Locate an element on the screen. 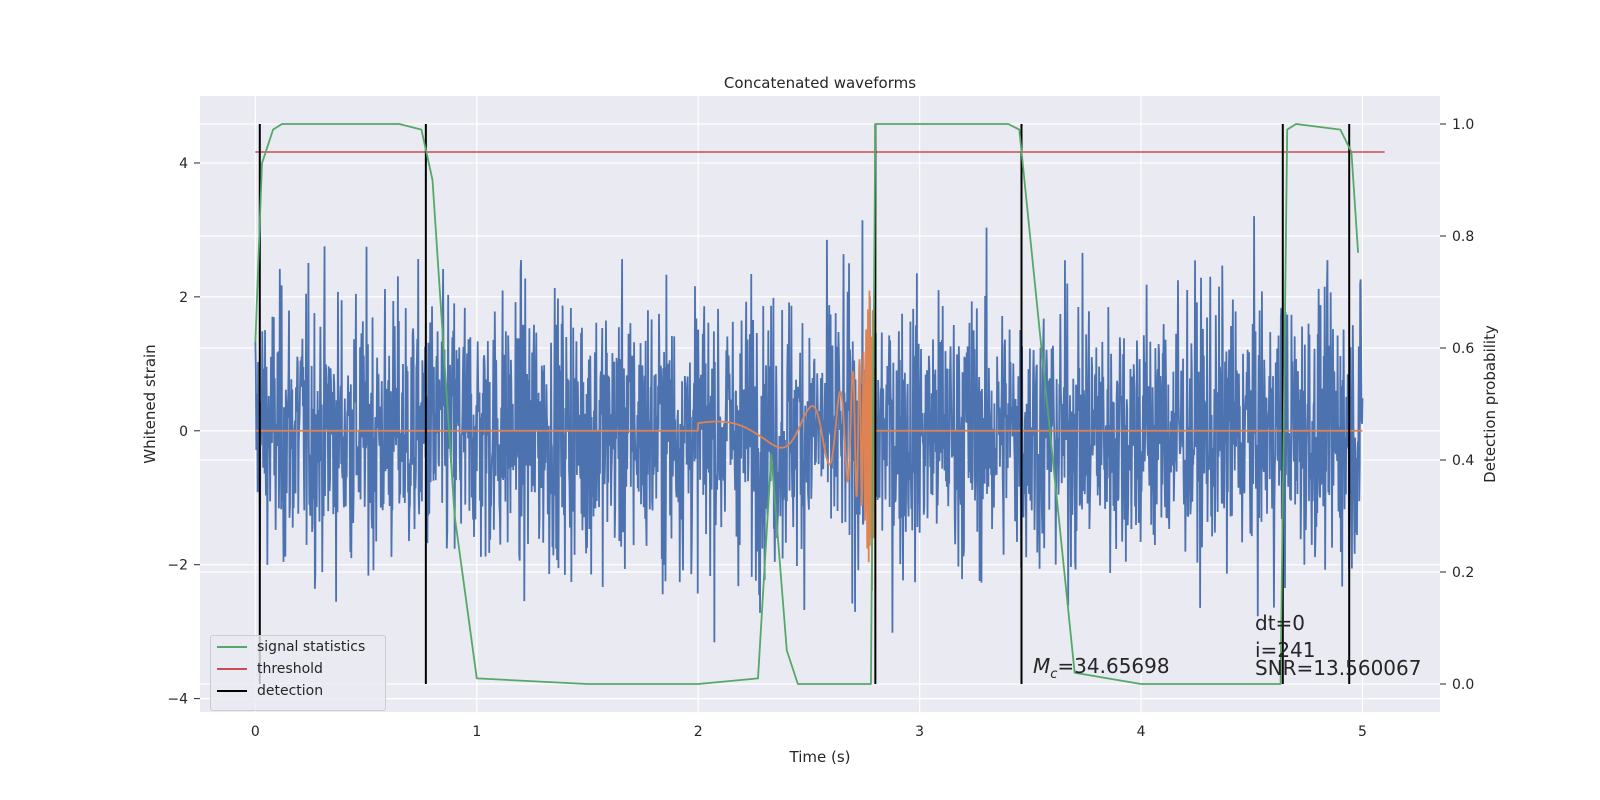  y-tick-label-right: 0.8 is located at coordinates (1463, 237).